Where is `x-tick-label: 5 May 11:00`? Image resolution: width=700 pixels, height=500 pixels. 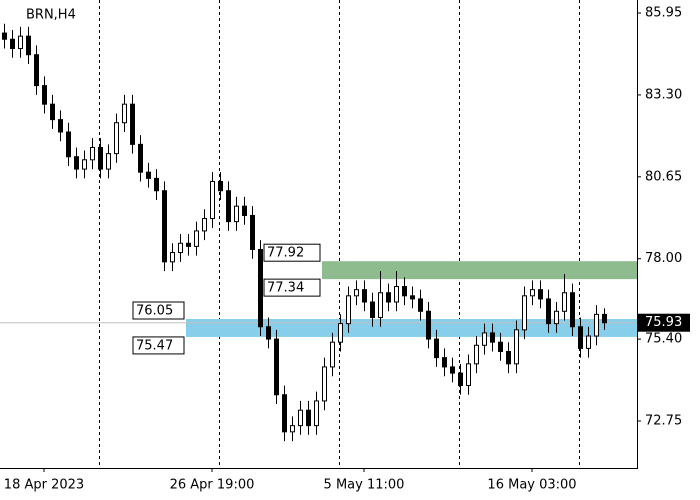 x-tick-label: 5 May 11:00 is located at coordinates (364, 485).